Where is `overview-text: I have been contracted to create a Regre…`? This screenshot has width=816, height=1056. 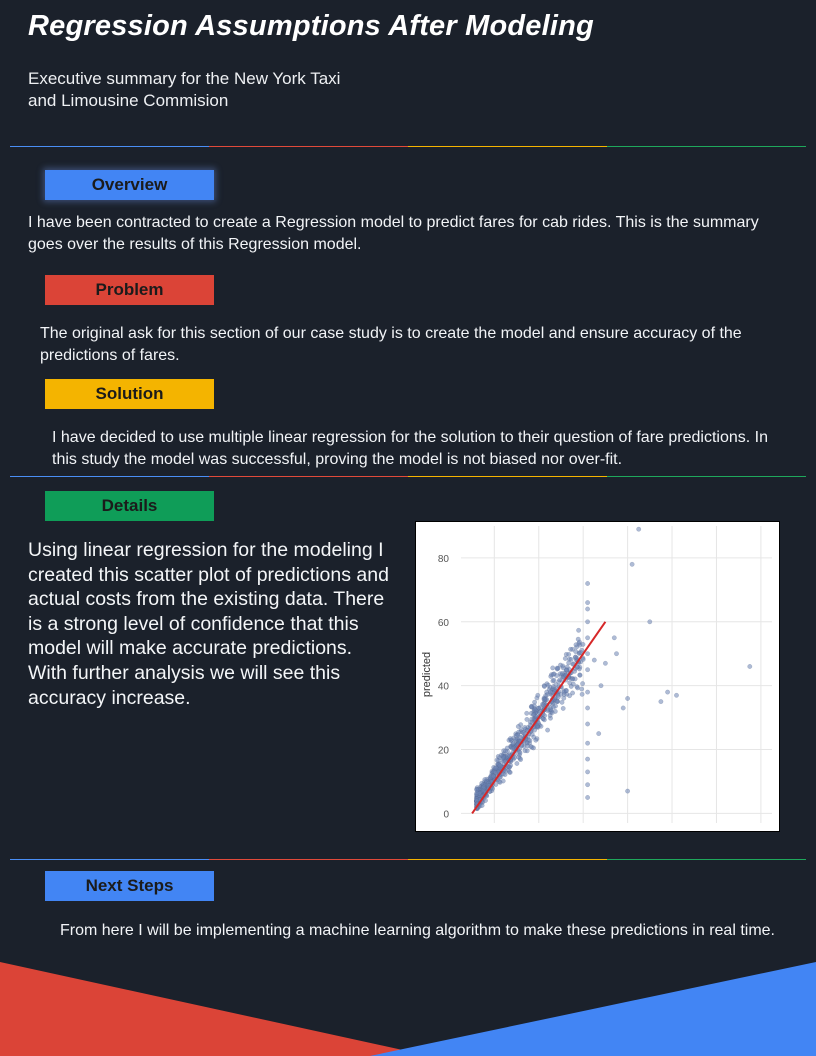
overview-text: I have been contracted to create a Regre… is located at coordinates (393, 233).